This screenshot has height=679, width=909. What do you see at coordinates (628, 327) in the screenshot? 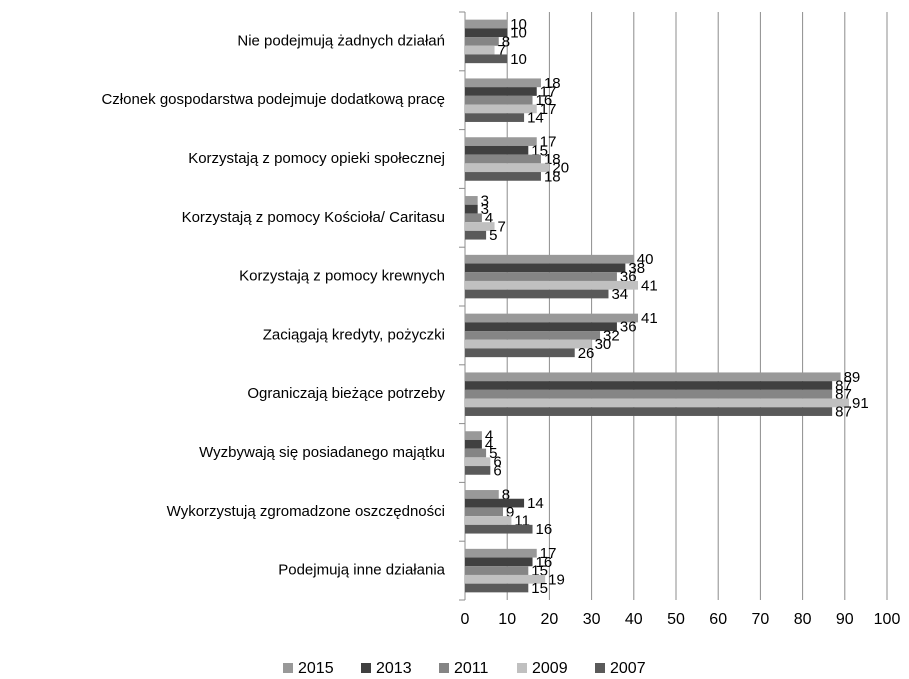
I see `value-label: 36` at bounding box center [628, 327].